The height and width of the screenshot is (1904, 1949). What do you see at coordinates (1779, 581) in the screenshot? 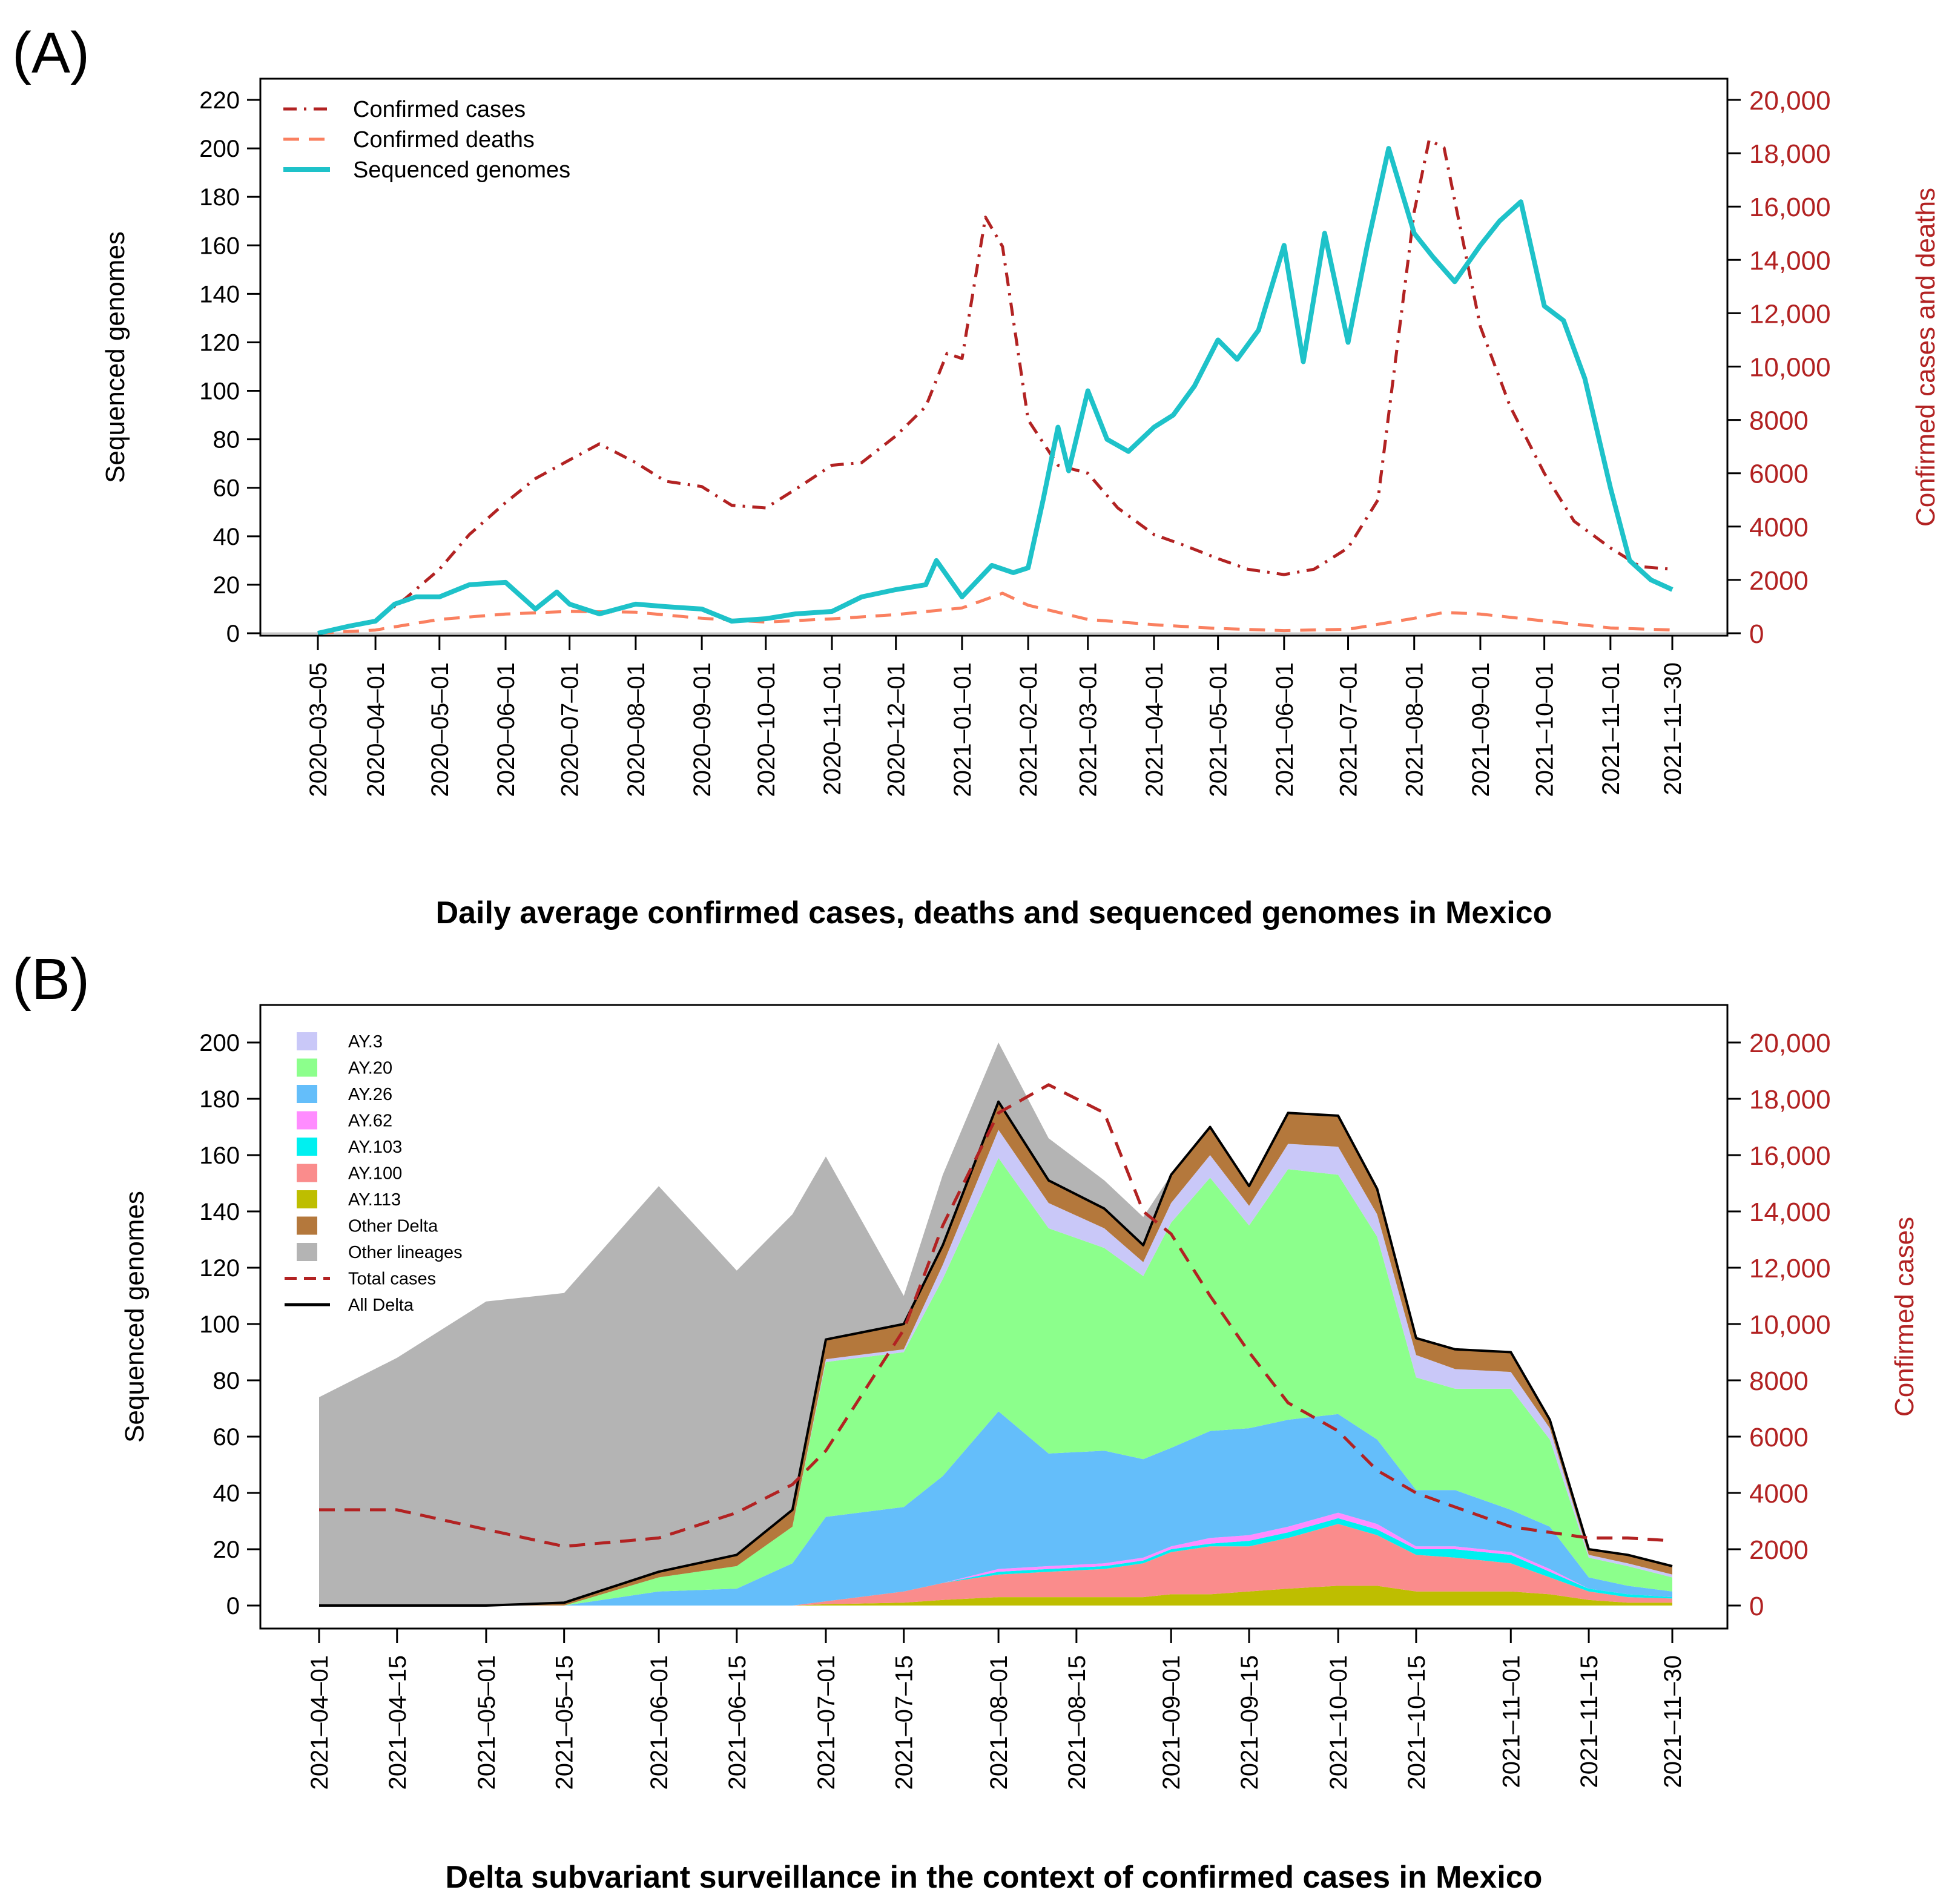
I see `y-right-tick-label-a: 2000` at bounding box center [1779, 581].